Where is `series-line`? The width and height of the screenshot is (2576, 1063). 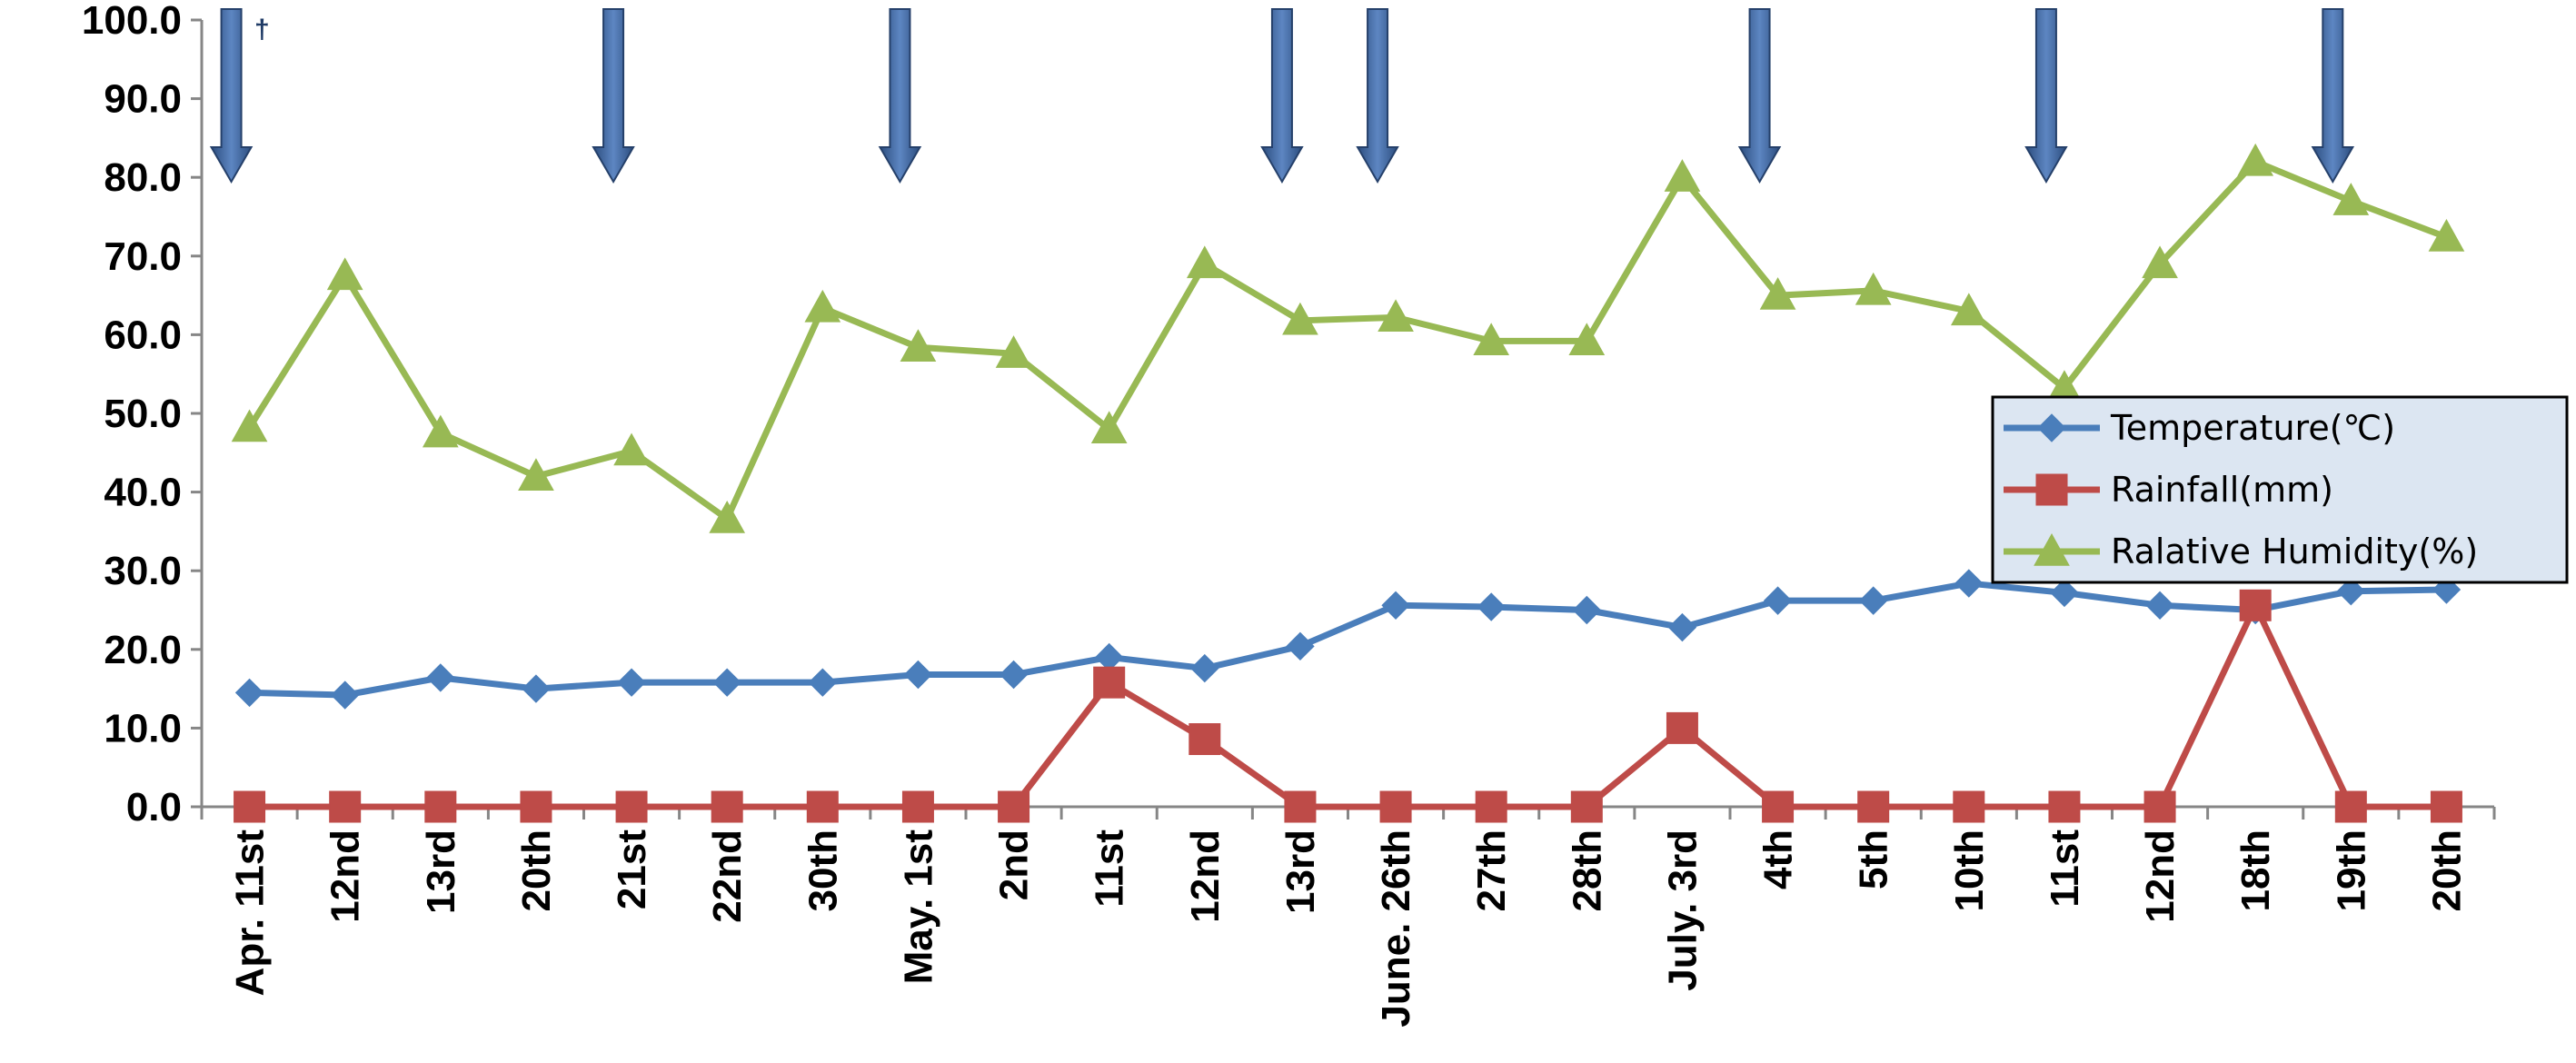
series-line is located at coordinates (1348, 639).